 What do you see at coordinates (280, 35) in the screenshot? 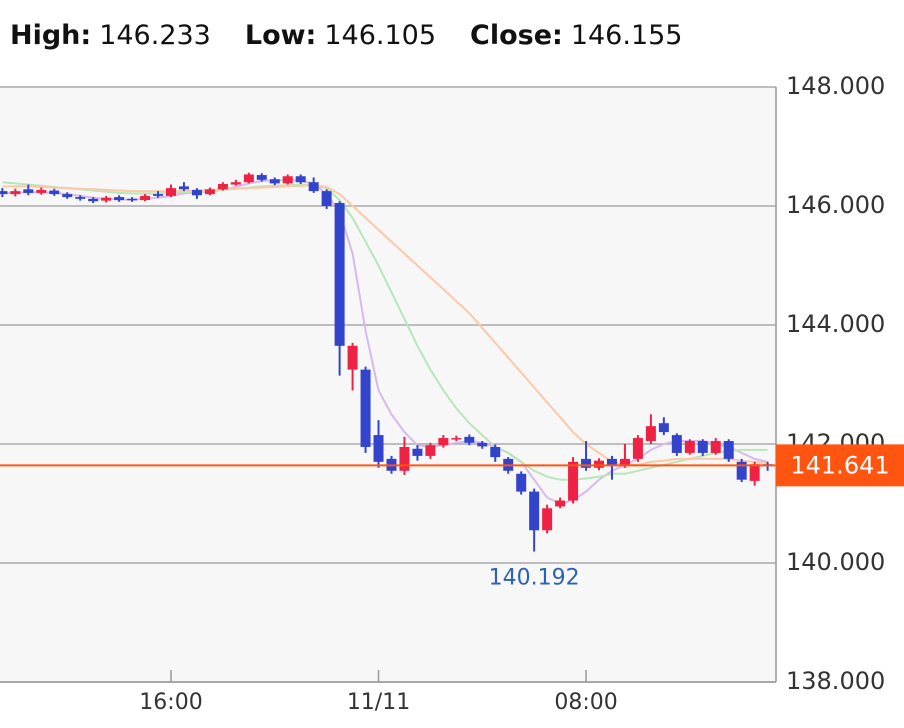
I see `low-label: Low:` at bounding box center [280, 35].